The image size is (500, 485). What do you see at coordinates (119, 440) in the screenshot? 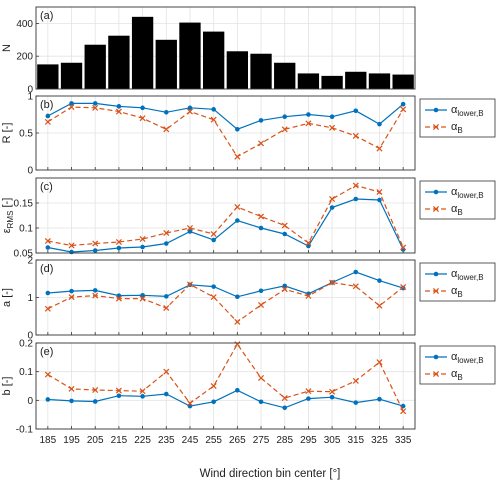
I see `x-tick-label: 215` at bounding box center [119, 440].